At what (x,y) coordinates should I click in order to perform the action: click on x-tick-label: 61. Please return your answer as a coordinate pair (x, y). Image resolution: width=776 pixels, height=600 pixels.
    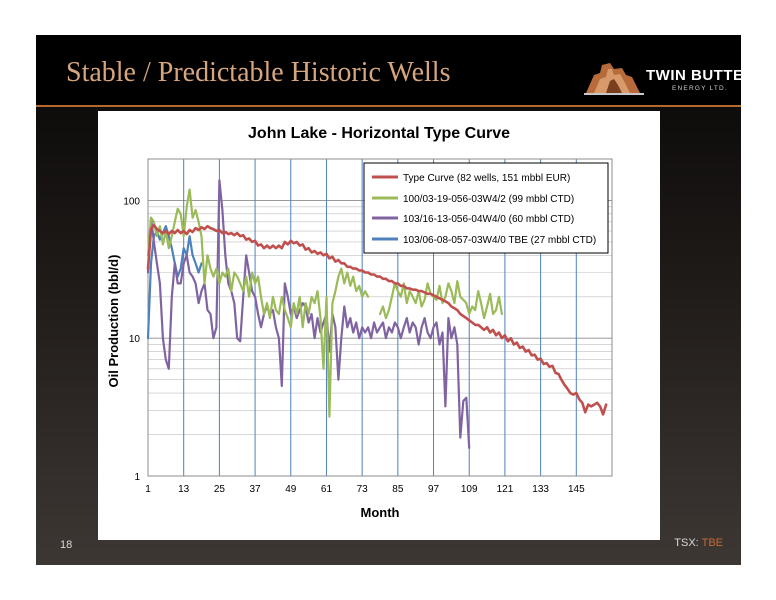
    Looking at the image, I should click on (327, 489).